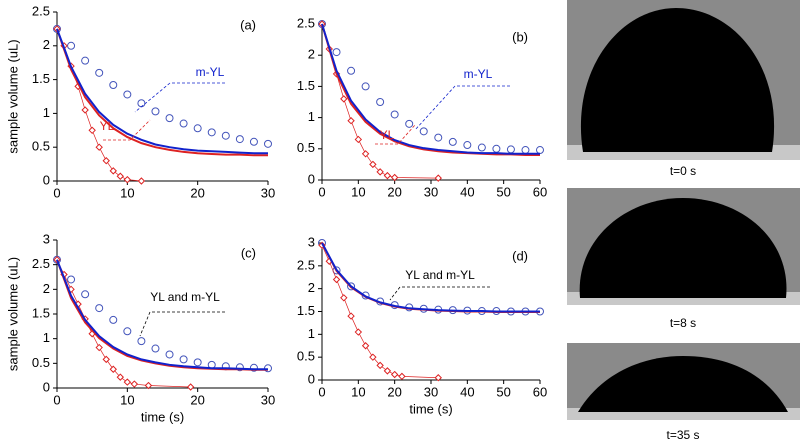  I want to click on y-tick-label: 3, so click(311, 241).